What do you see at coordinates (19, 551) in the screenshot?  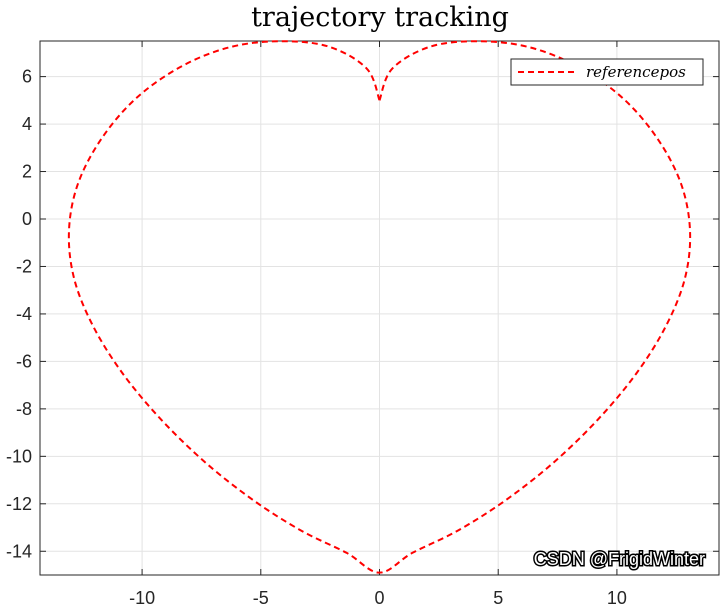 I see `y-tick-label: -14` at bounding box center [19, 551].